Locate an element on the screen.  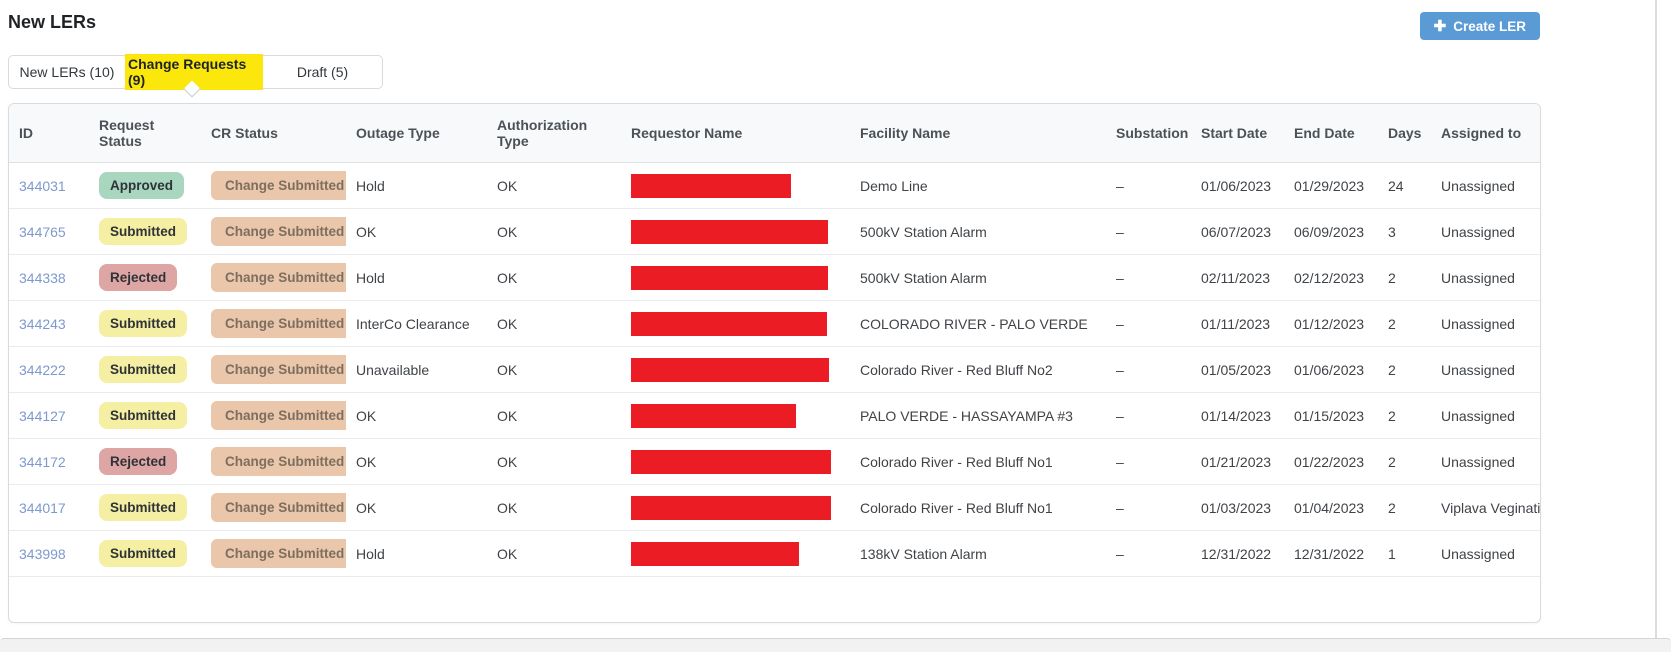
request-status-badge: Rejected is located at coordinates (138, 461).